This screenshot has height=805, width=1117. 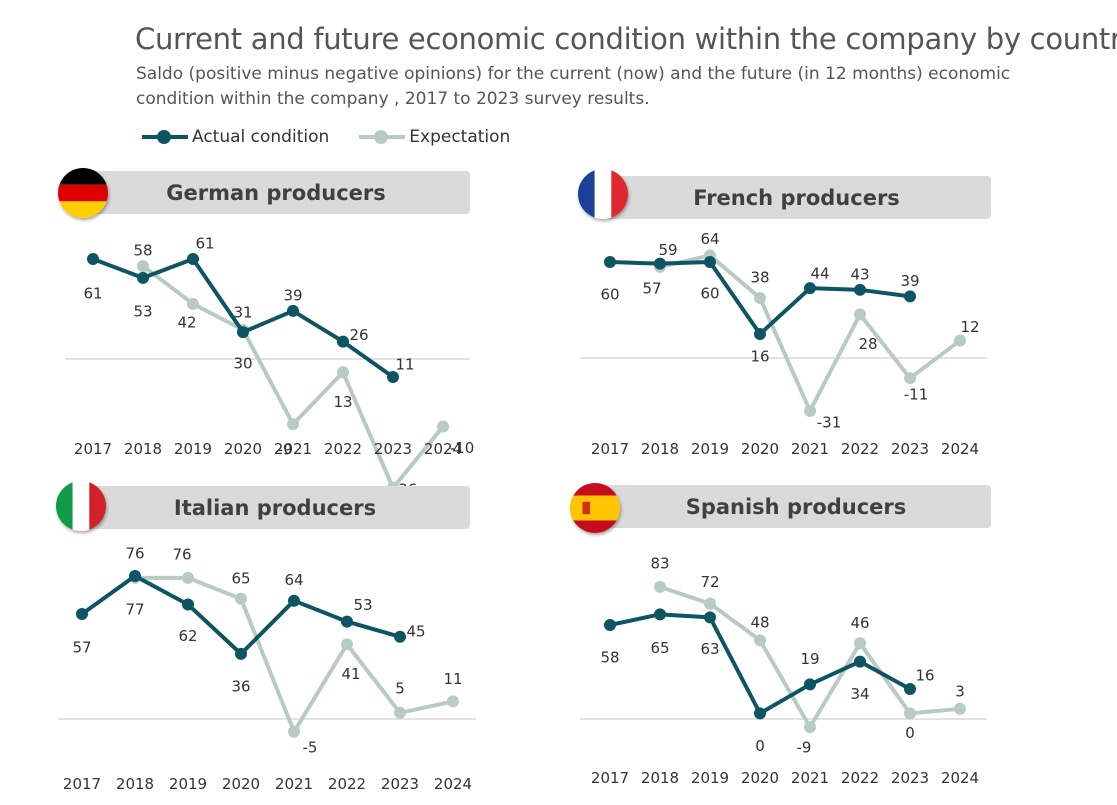 What do you see at coordinates (859, 623) in the screenshot?
I see `expectation-data-label-2022: 46` at bounding box center [859, 623].